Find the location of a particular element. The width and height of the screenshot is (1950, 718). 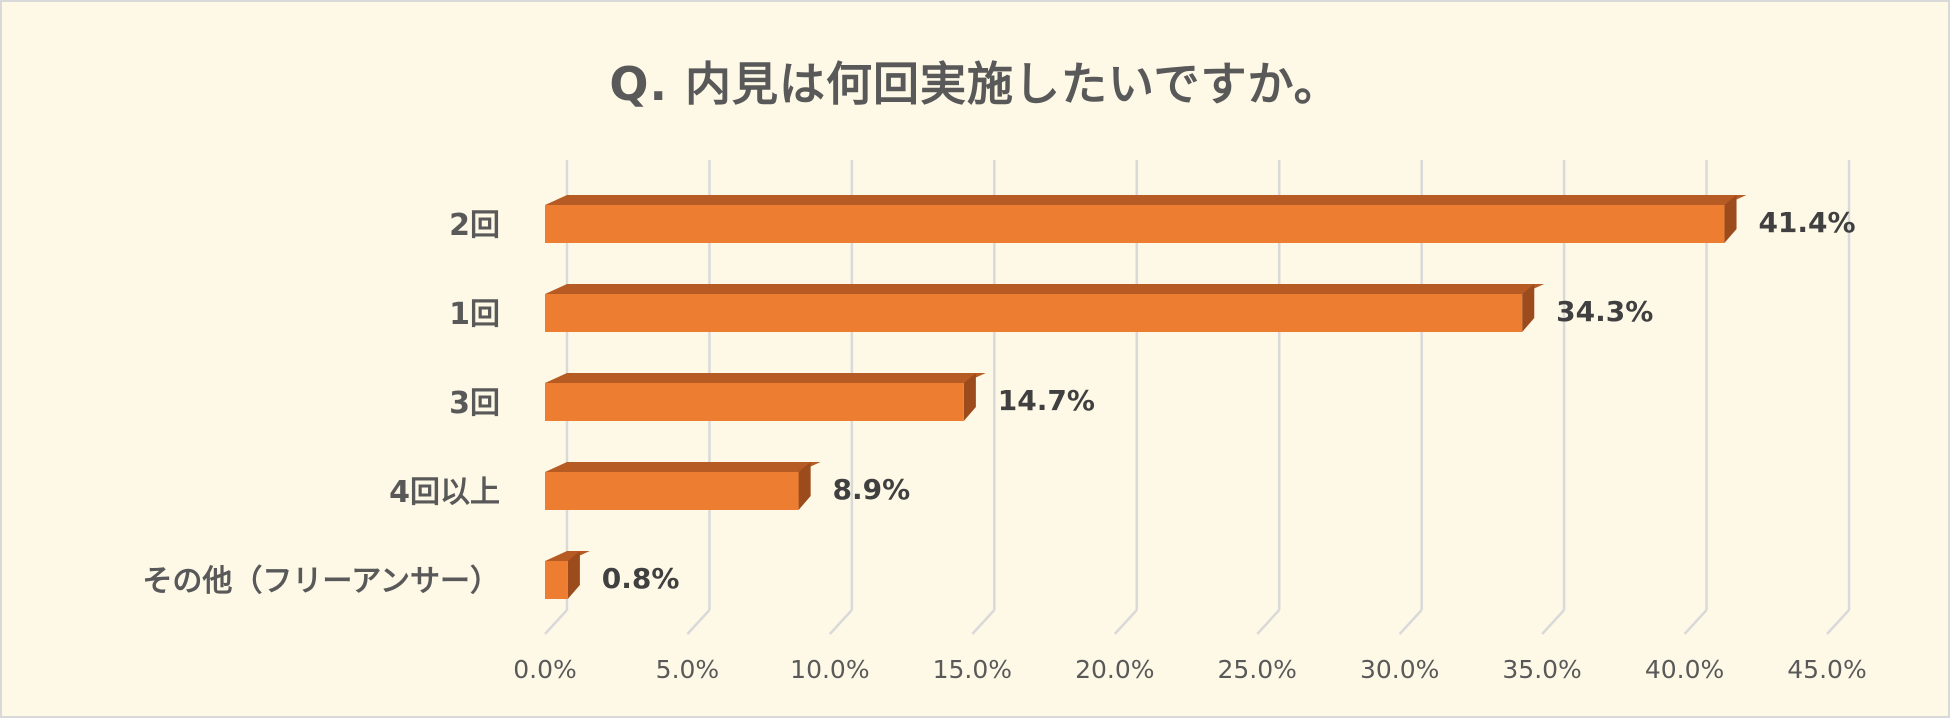

data-label: 8.9% is located at coordinates (872, 489).